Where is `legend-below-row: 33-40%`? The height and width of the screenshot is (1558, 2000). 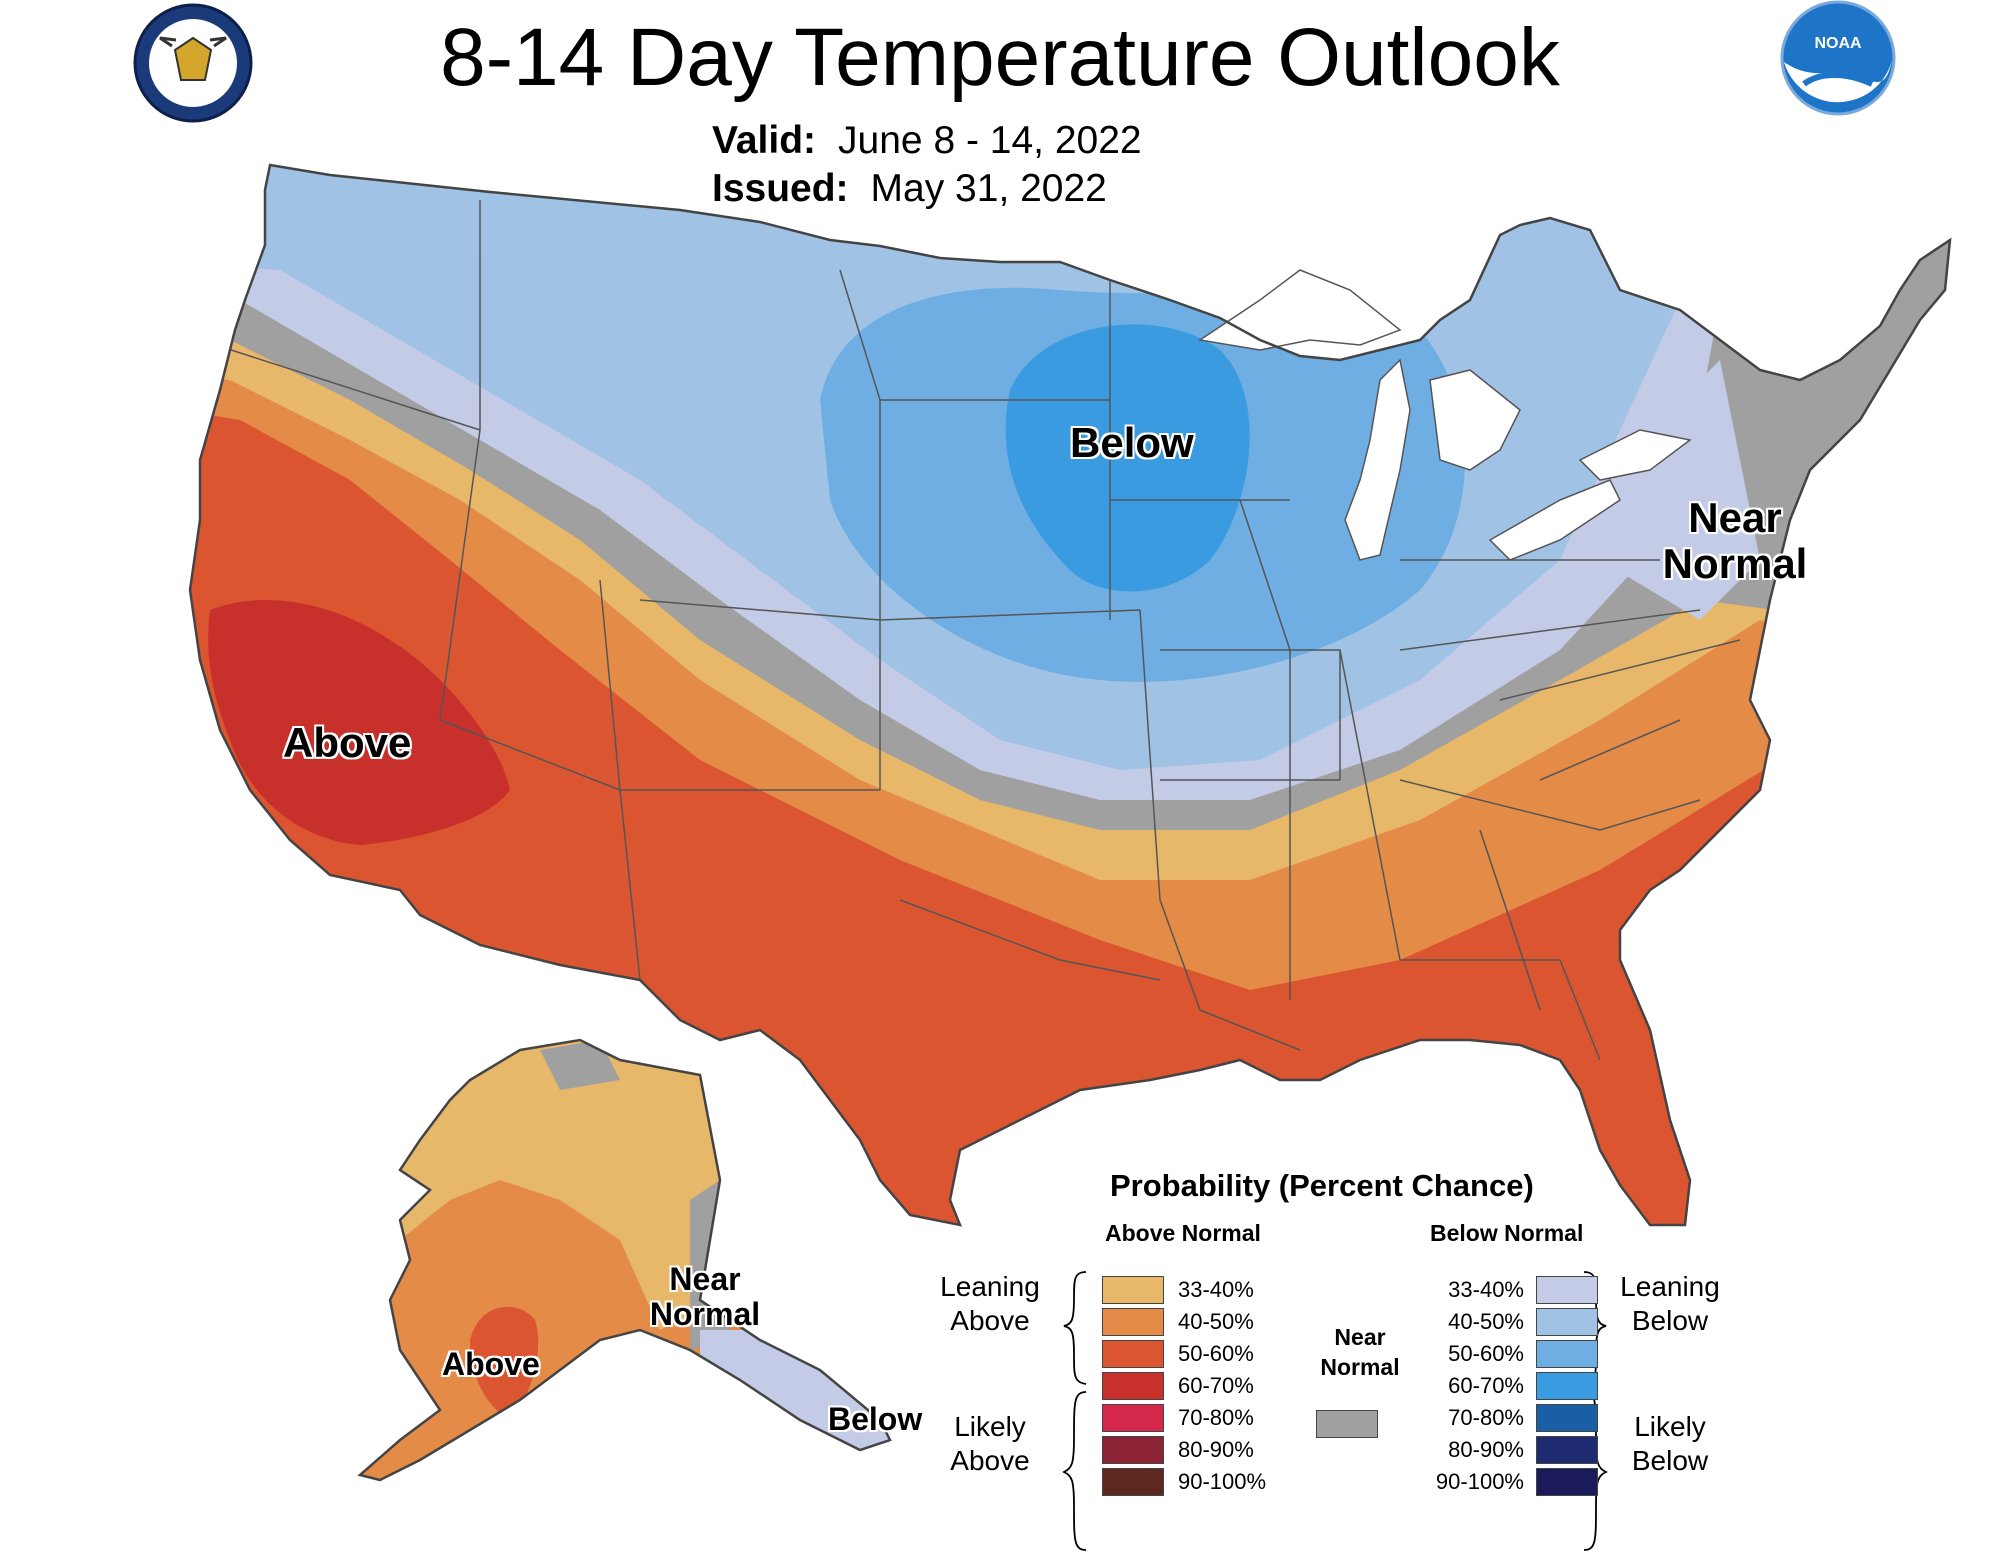 legend-below-row: 33-40% is located at coordinates (1460, 1290).